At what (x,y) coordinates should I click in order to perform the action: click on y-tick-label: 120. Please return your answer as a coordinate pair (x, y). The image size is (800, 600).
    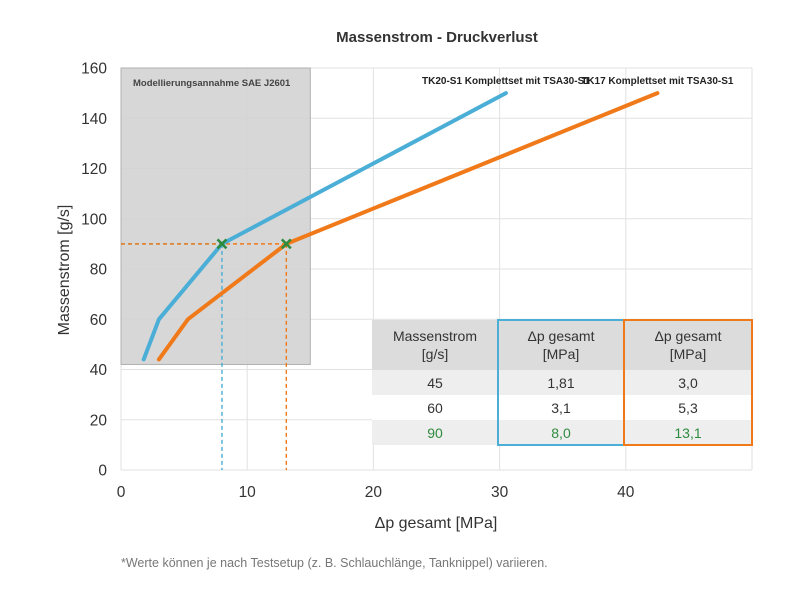
    Looking at the image, I should click on (94, 169).